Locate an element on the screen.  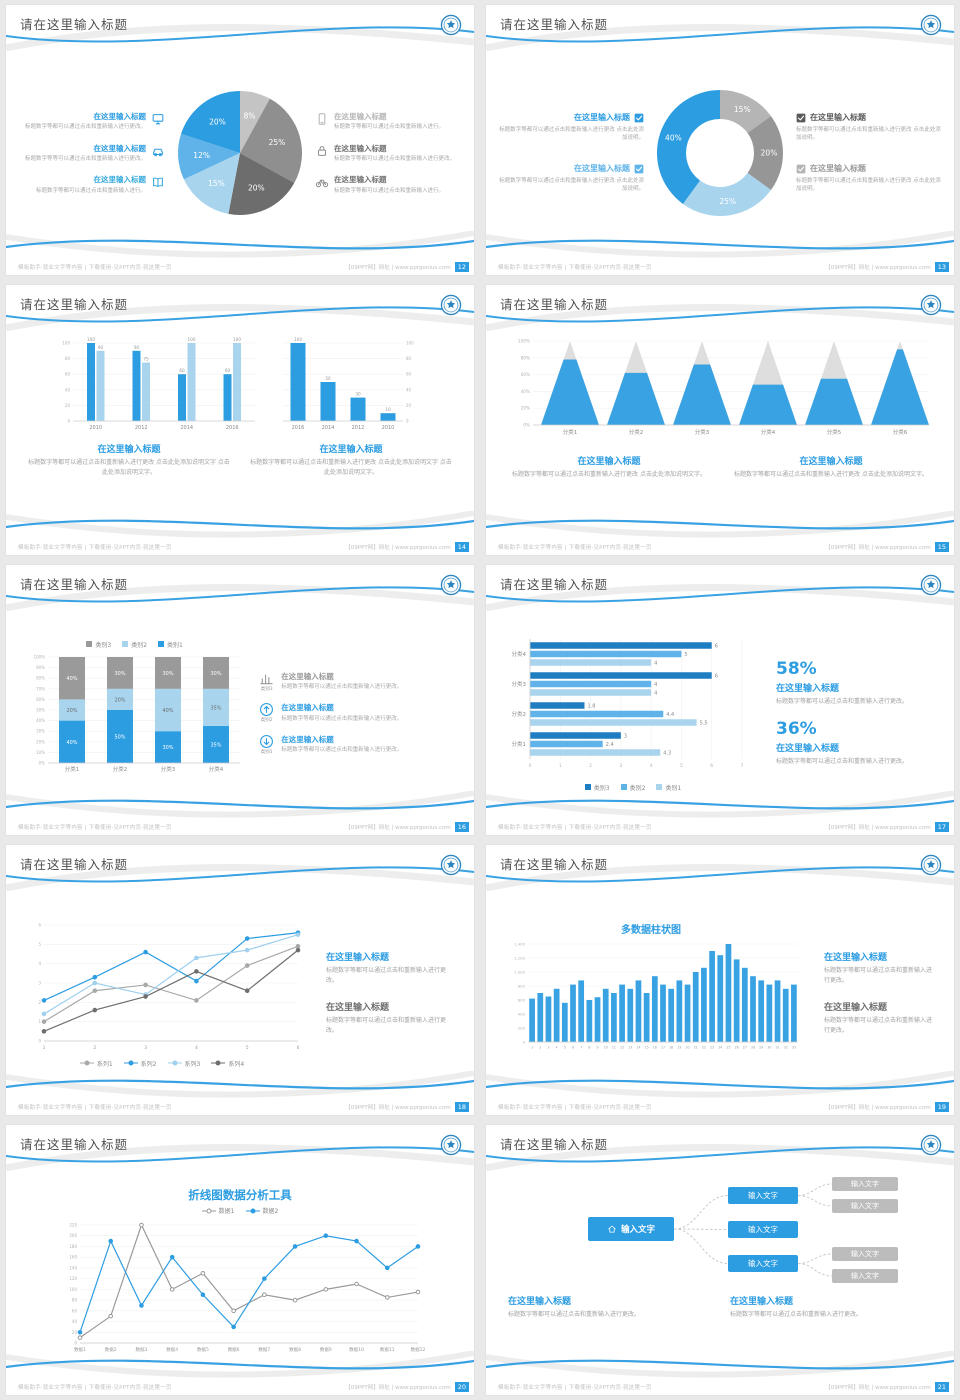
svg-text: 160 is located at coordinates (73, 1257).